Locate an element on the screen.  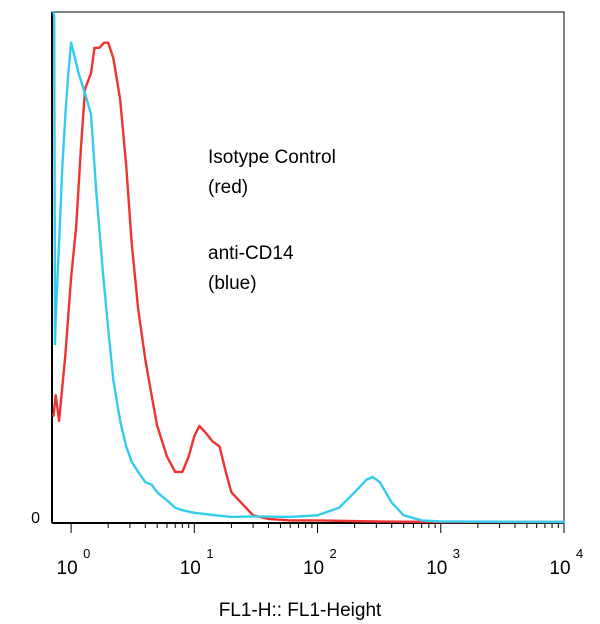
x-tick-exponent: 4 is located at coordinates (579, 553).